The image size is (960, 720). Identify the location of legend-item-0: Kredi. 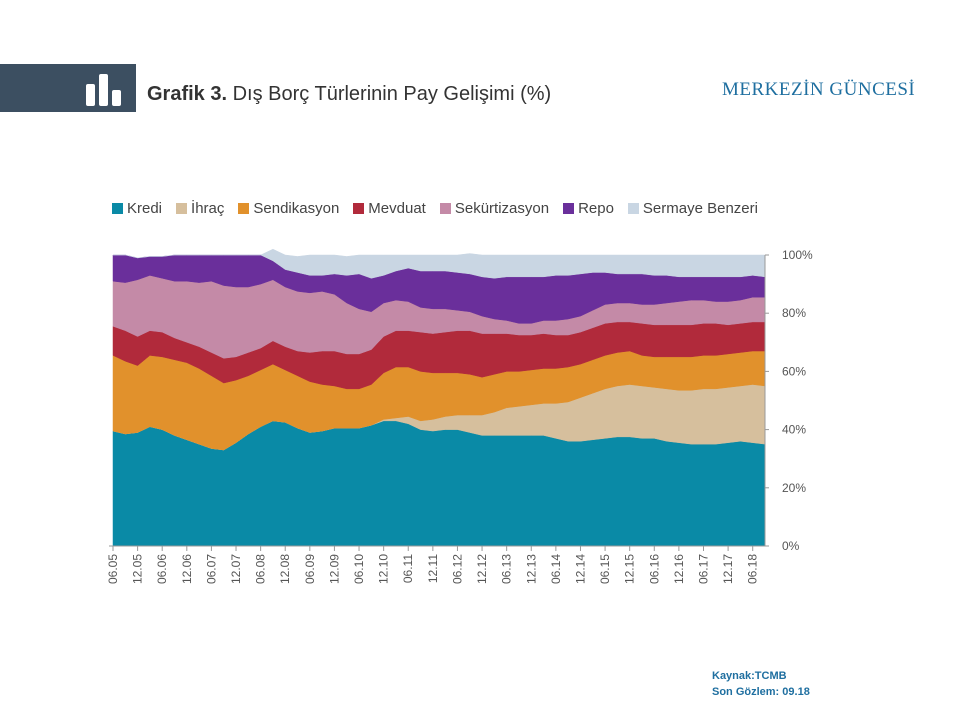
(137, 208).